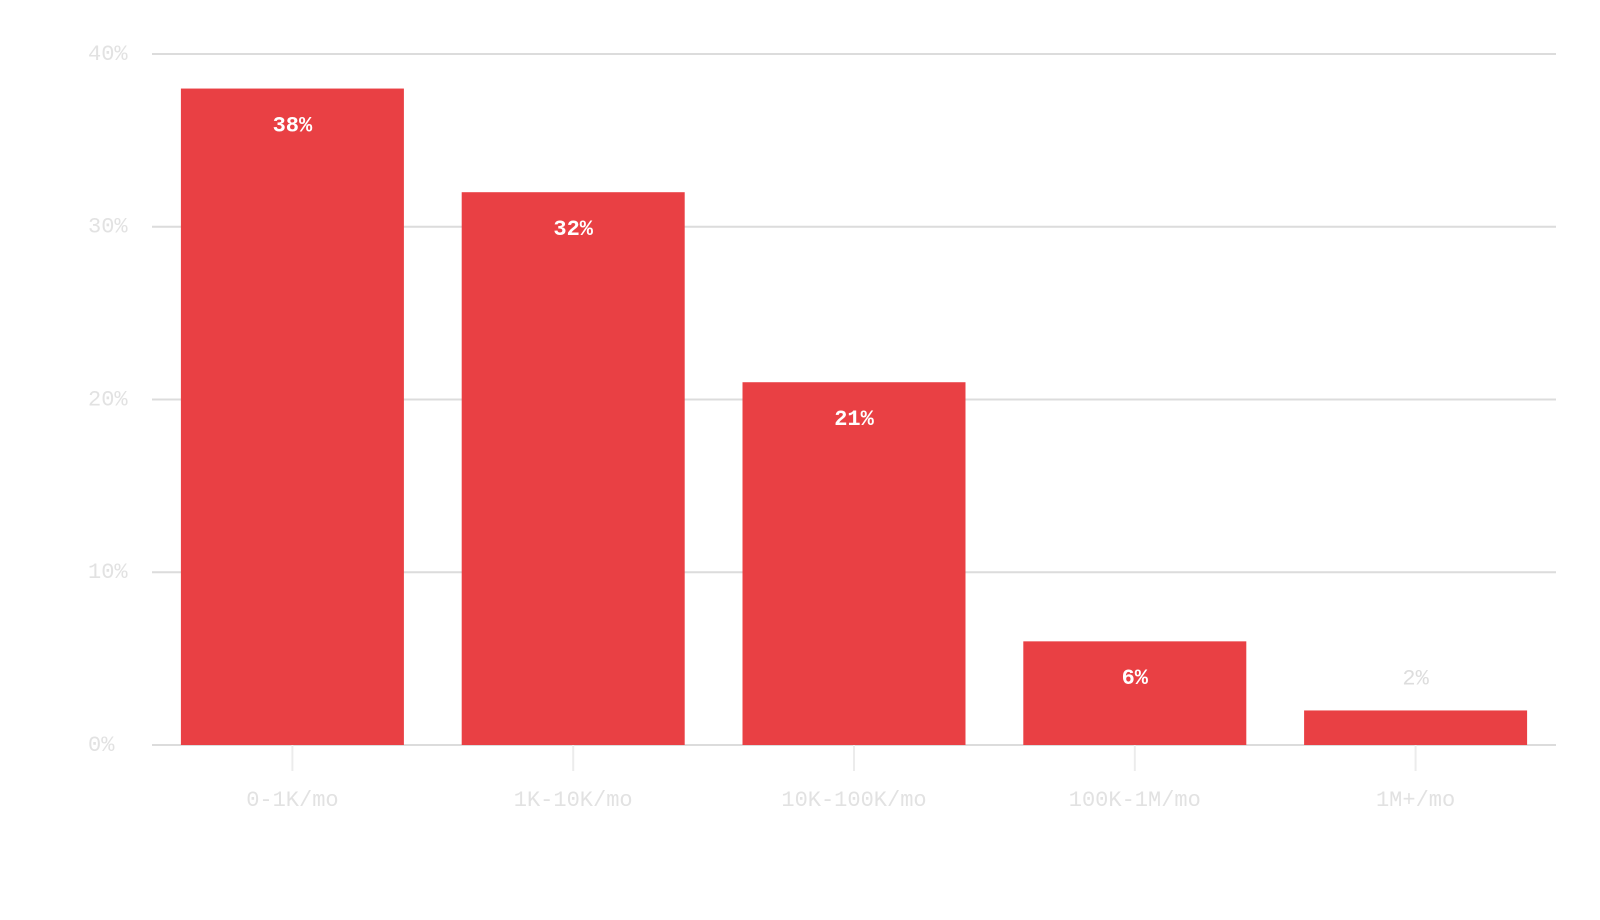  I want to click on value-label: 6%, so click(1135, 678).